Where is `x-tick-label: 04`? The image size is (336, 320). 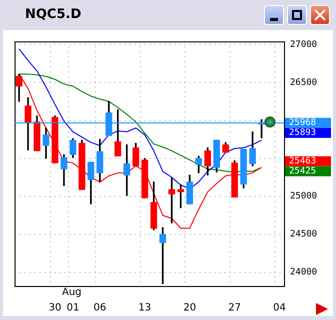
x-tick-label: 04 is located at coordinates (279, 308).